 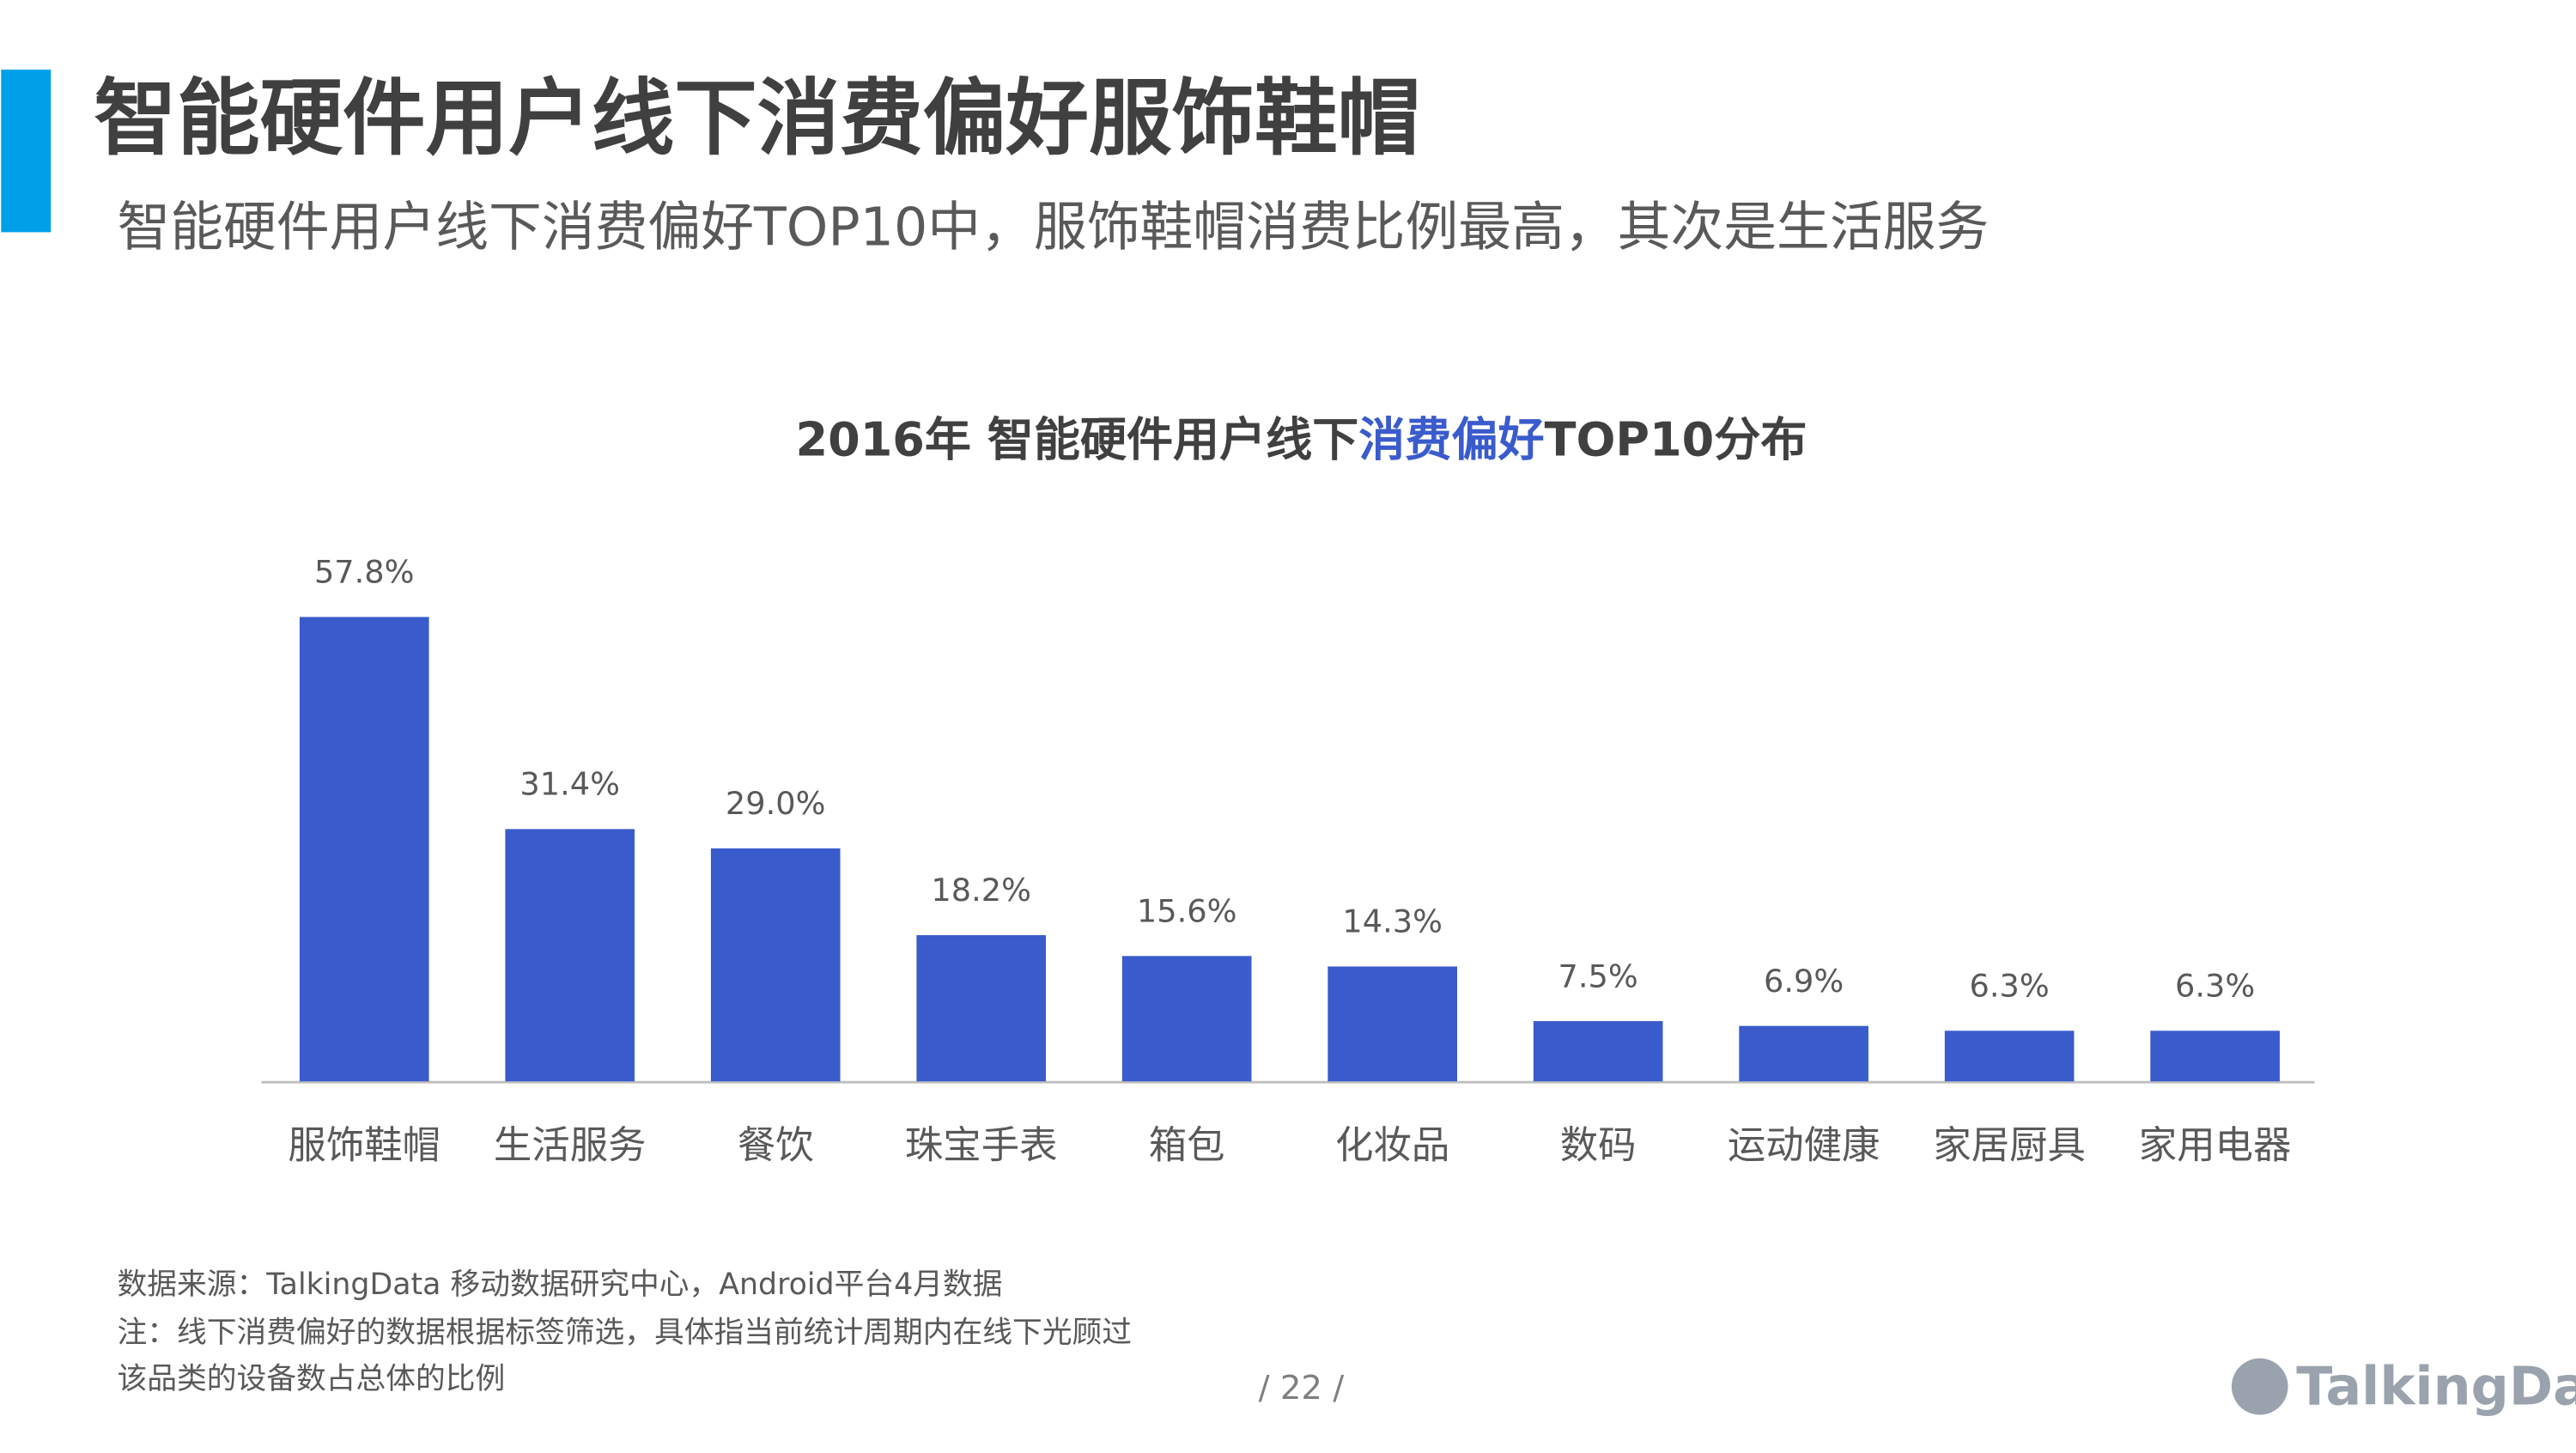 I want to click on logo-text: TalkingData, so click(x=2436, y=1387).